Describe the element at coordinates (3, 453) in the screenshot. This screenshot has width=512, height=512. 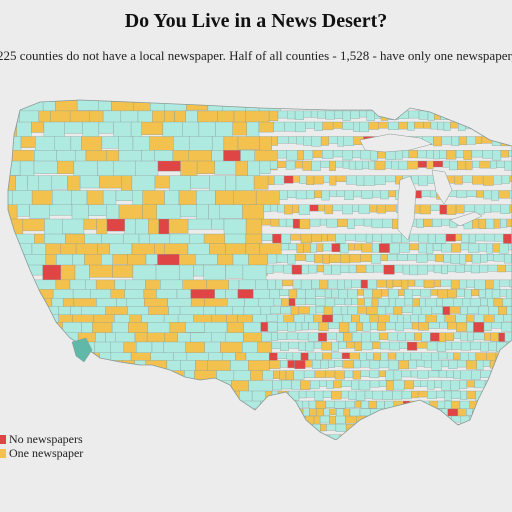
I see `legend-swatch-yellow` at that location.